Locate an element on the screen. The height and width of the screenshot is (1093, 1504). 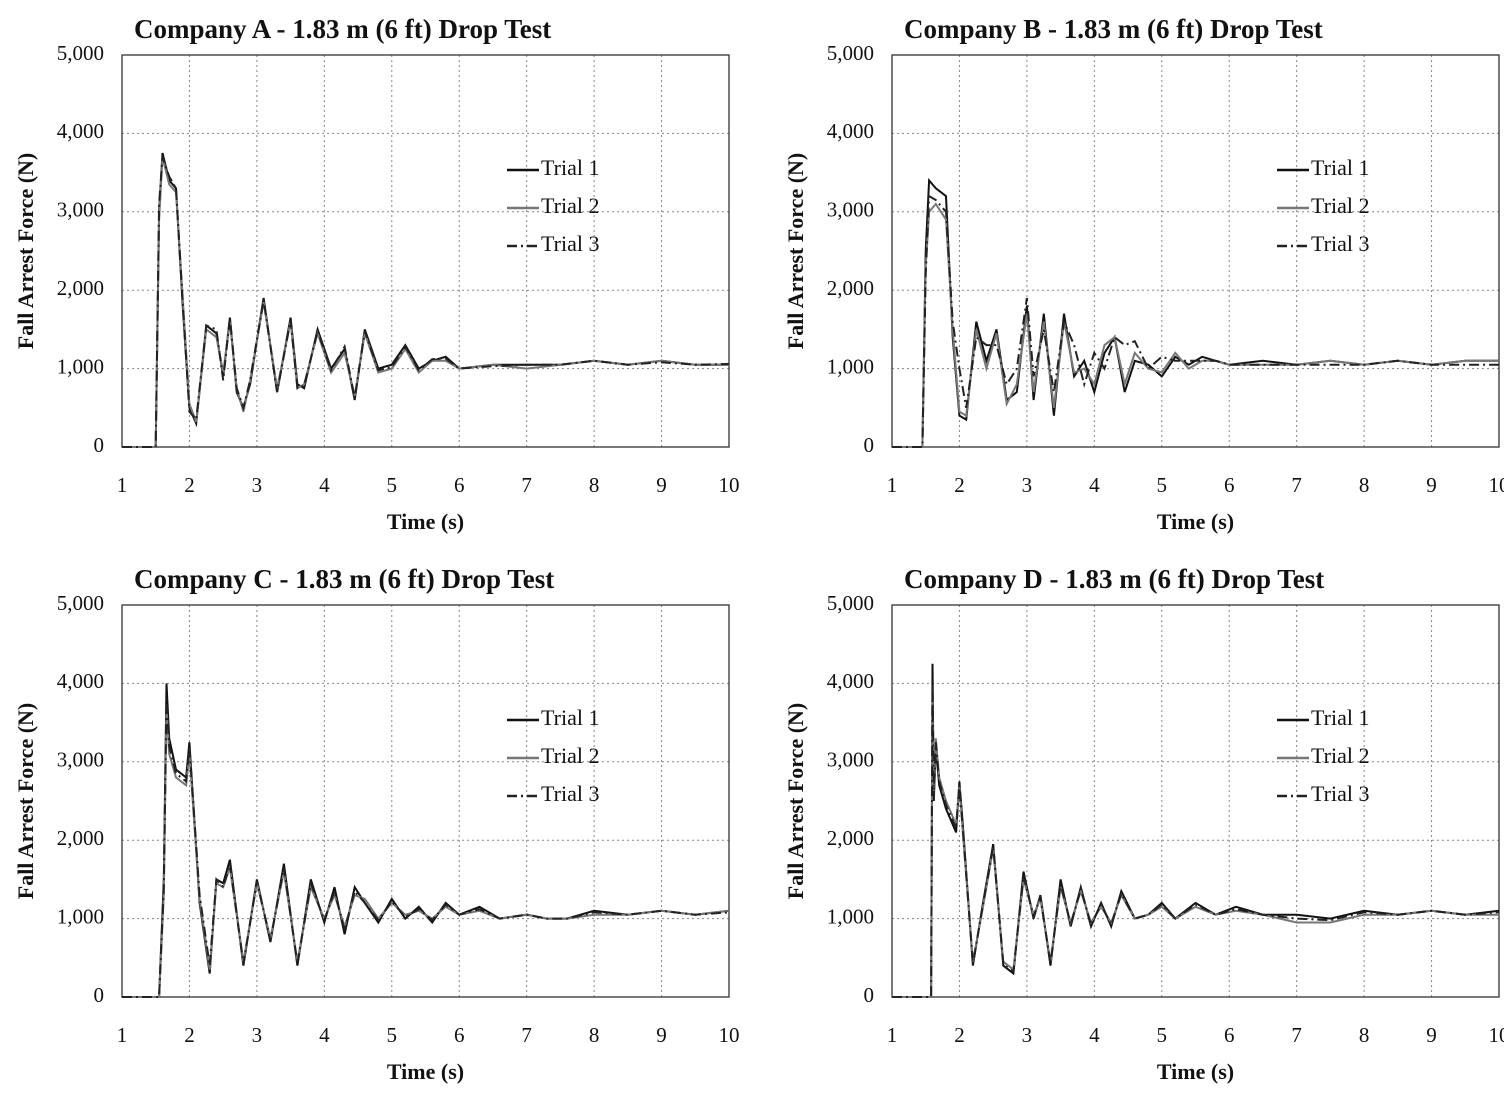
chart-title: Company B - 1.83 m (6 ft) Drop Test is located at coordinates (1113, 29).